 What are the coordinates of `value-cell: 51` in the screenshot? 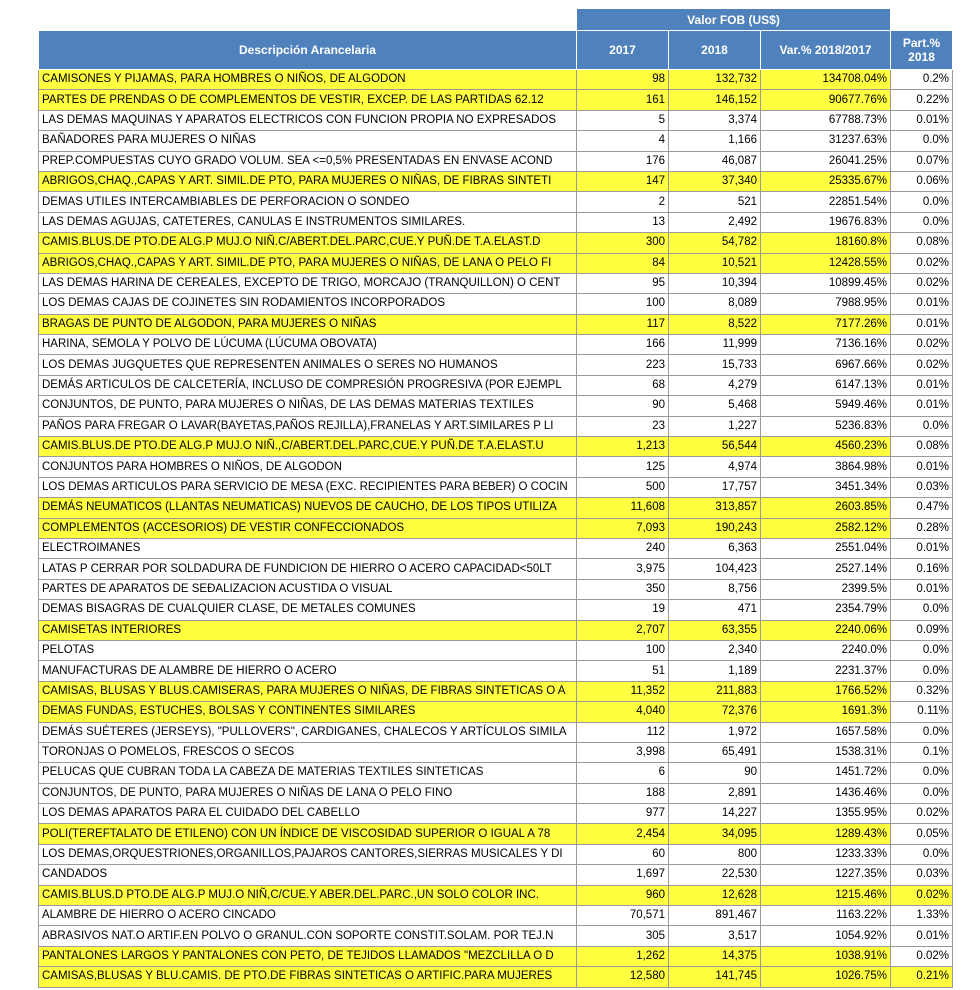 It's located at (622, 671).